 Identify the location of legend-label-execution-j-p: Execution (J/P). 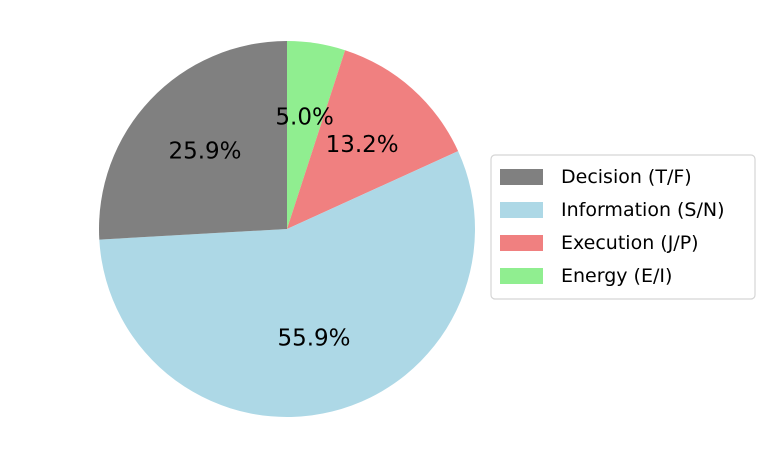
(630, 243).